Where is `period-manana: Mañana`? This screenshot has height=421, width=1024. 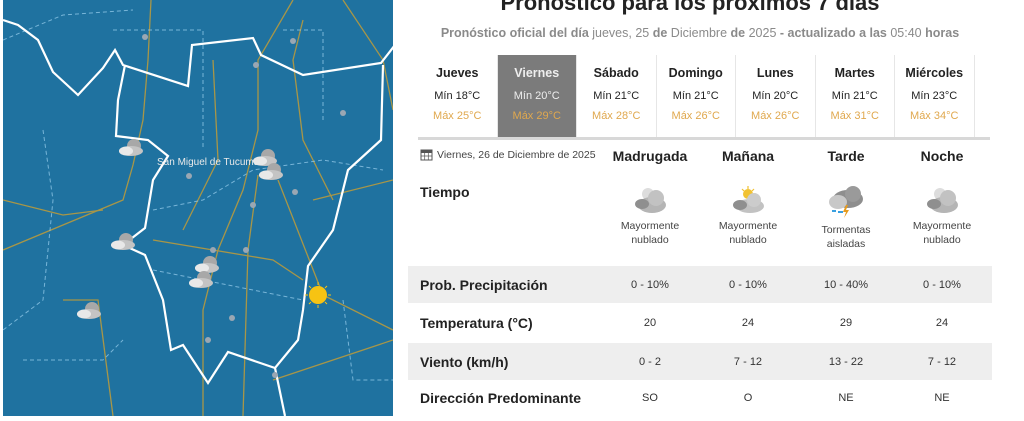
period-manana: Mañana is located at coordinates (748, 156).